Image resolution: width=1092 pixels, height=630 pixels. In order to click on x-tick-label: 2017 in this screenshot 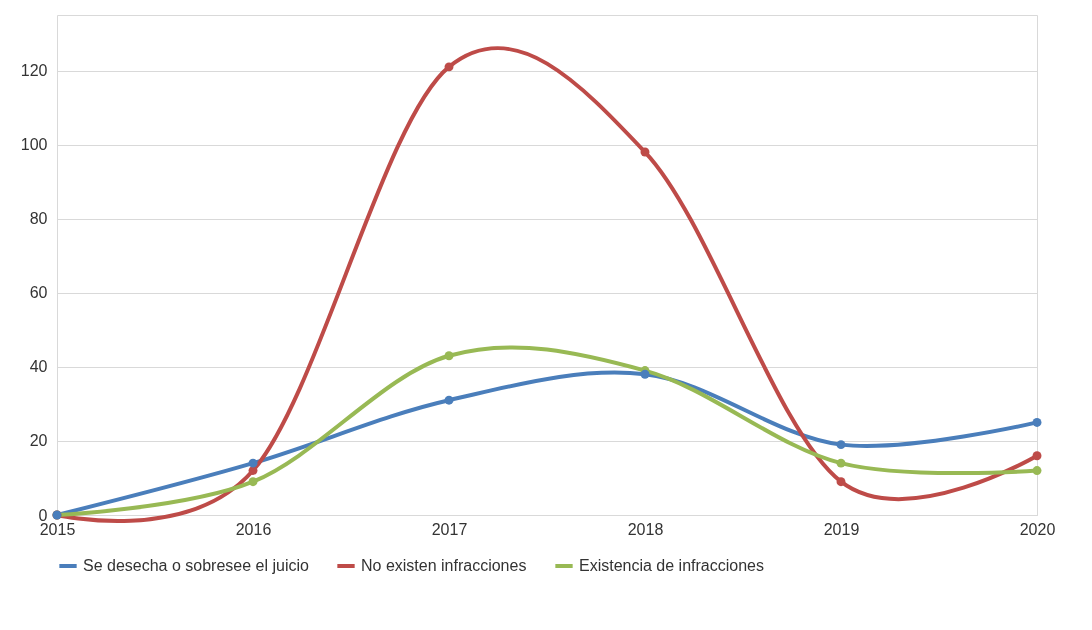, I will do `click(449, 529)`.